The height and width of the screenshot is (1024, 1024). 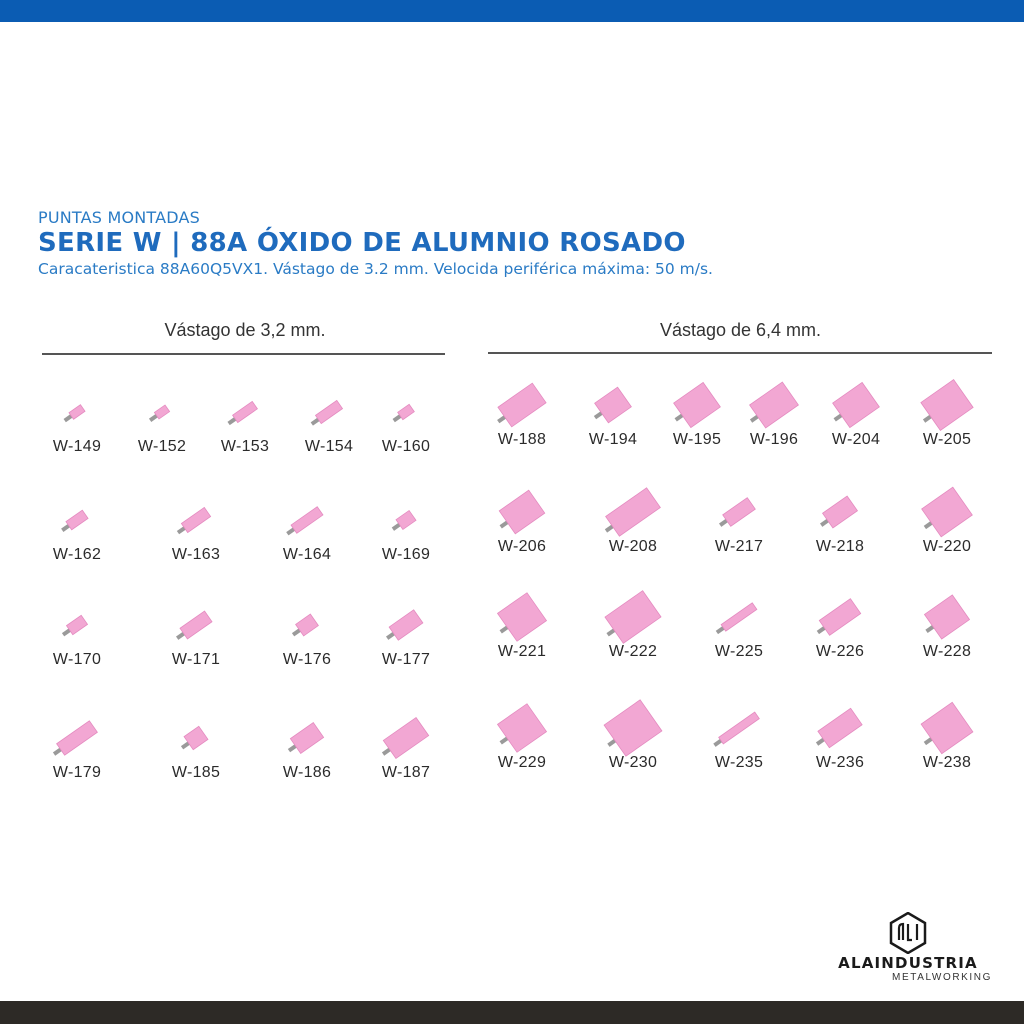 I want to click on top-bar, so click(x=512, y=11).